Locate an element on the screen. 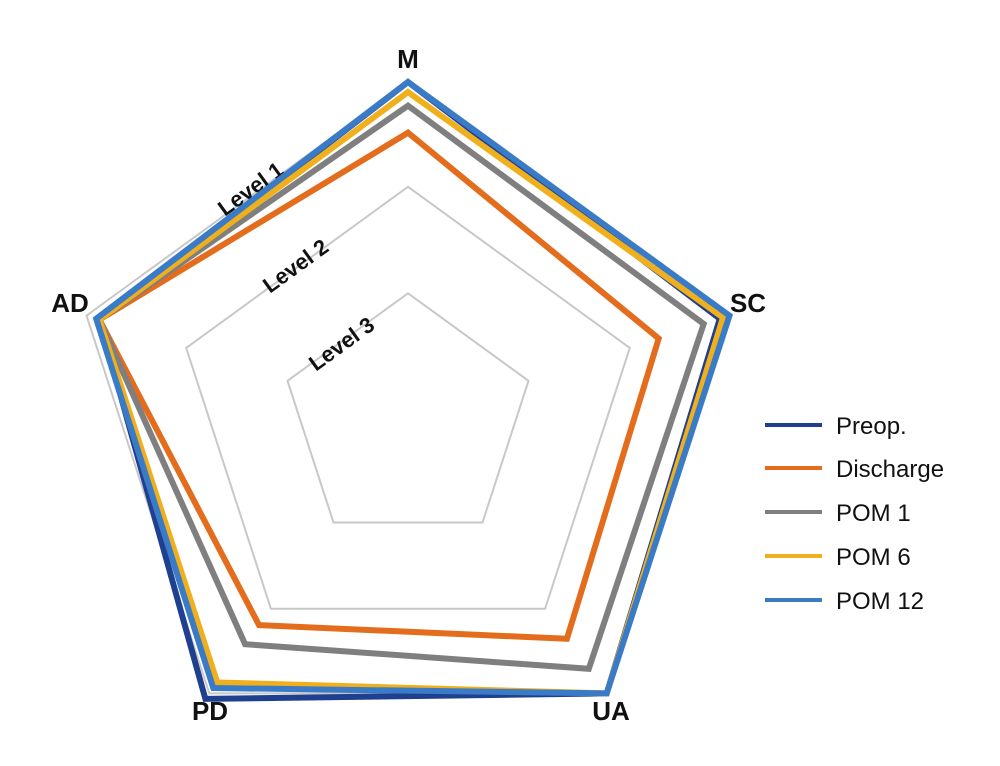  axis-label-sc: SC is located at coordinates (748, 303).